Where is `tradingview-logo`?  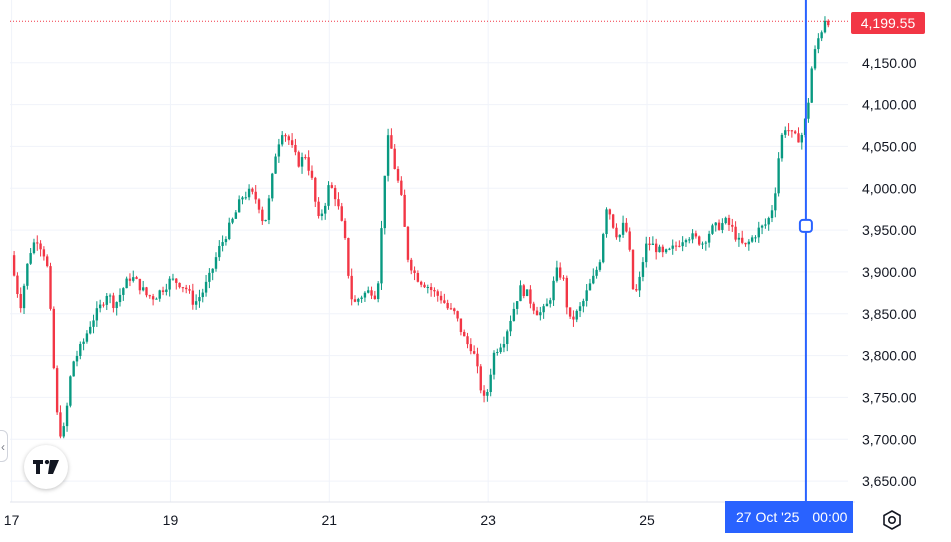
tradingview-logo is located at coordinates (46, 467).